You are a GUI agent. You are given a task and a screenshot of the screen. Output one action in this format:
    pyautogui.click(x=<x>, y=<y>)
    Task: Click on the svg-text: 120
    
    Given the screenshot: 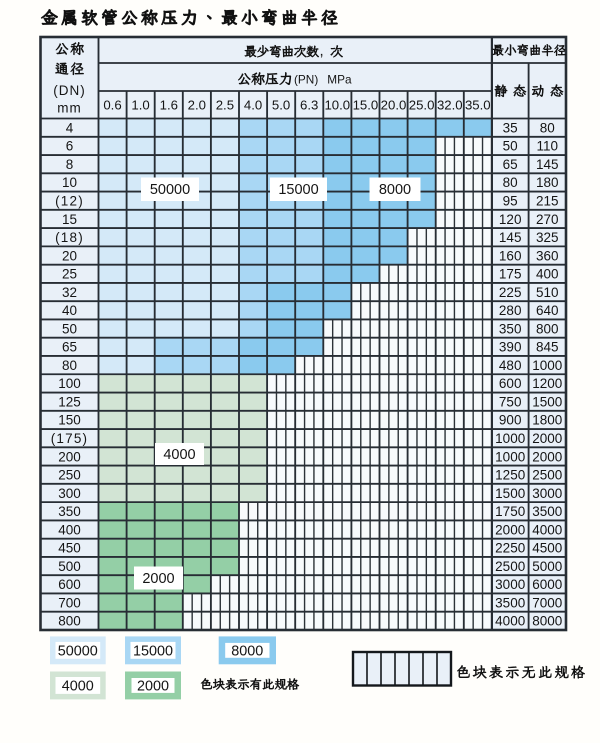 What is the action you would take?
    pyautogui.click(x=510, y=219)
    